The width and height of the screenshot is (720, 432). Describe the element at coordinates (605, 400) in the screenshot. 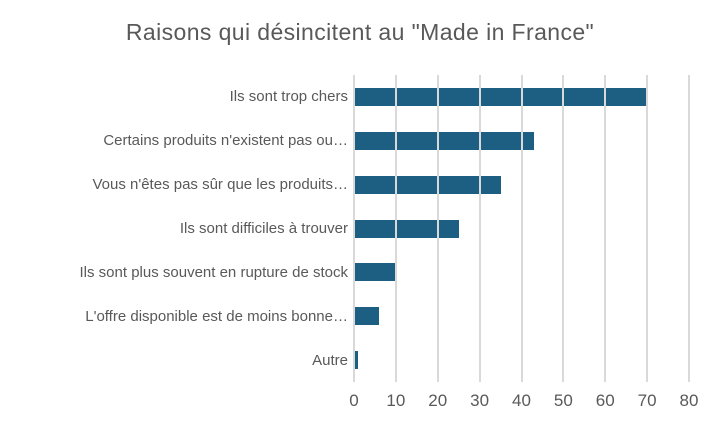

I see `x-tick-label: 60` at that location.